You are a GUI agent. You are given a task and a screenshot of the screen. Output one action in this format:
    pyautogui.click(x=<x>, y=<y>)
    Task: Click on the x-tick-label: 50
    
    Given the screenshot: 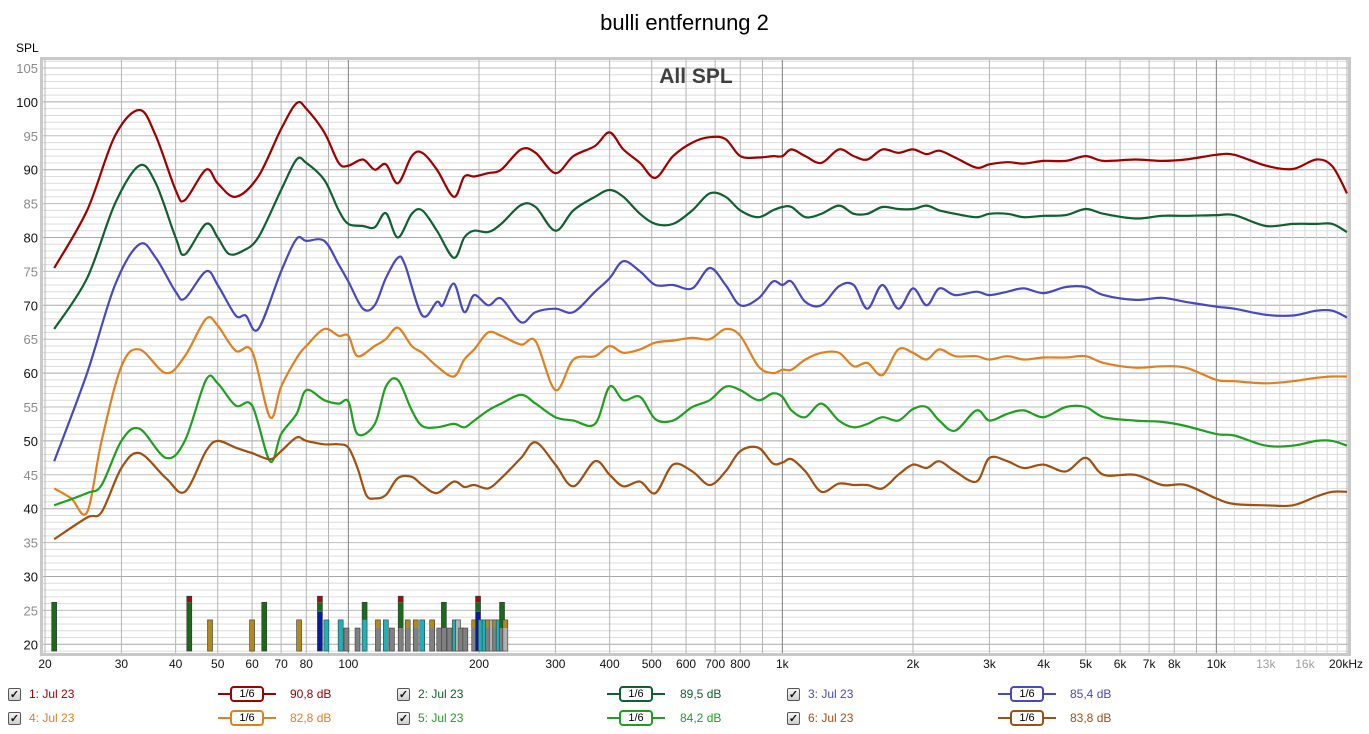 What is the action you would take?
    pyautogui.click(x=218, y=664)
    